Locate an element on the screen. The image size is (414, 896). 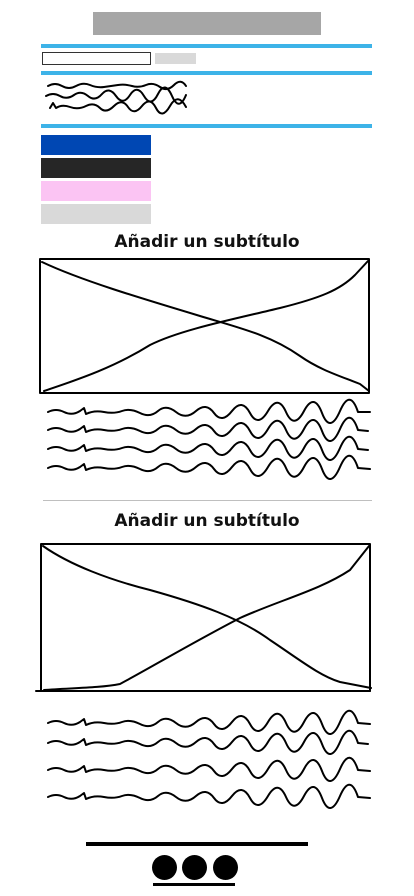
section-2-subtitle: Añadir un subtítulo is located at coordinates (207, 521).